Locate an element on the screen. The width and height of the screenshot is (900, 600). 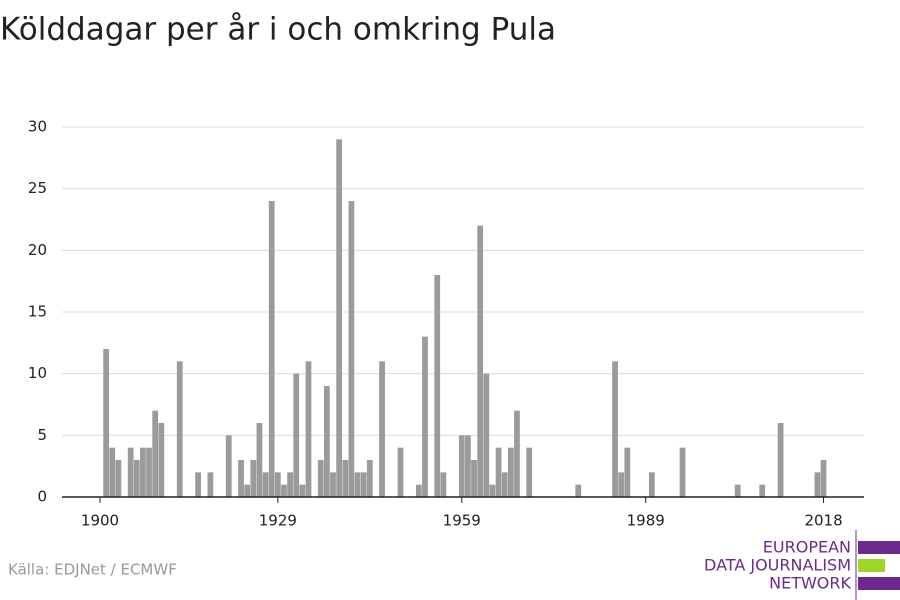
x-tick-label: 1989 is located at coordinates (646, 521).